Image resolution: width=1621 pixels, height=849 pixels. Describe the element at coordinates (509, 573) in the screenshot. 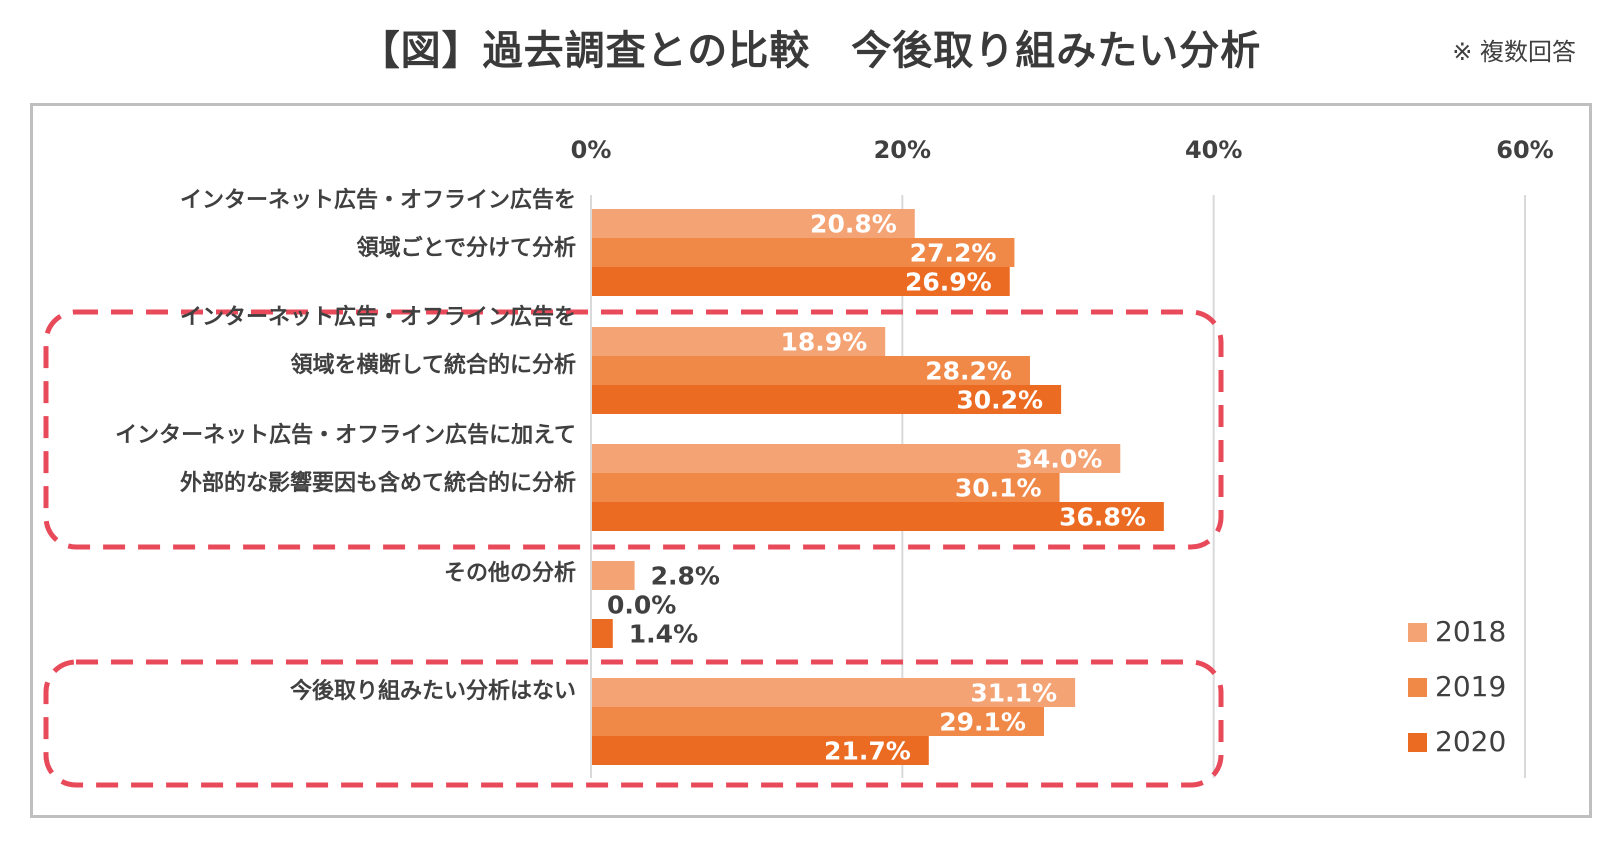

I see `category-label: その他の分析` at that location.